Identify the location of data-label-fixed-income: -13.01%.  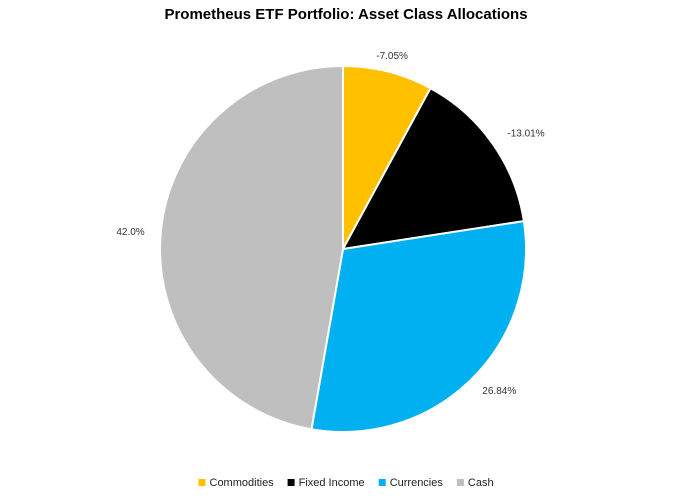
(525, 133).